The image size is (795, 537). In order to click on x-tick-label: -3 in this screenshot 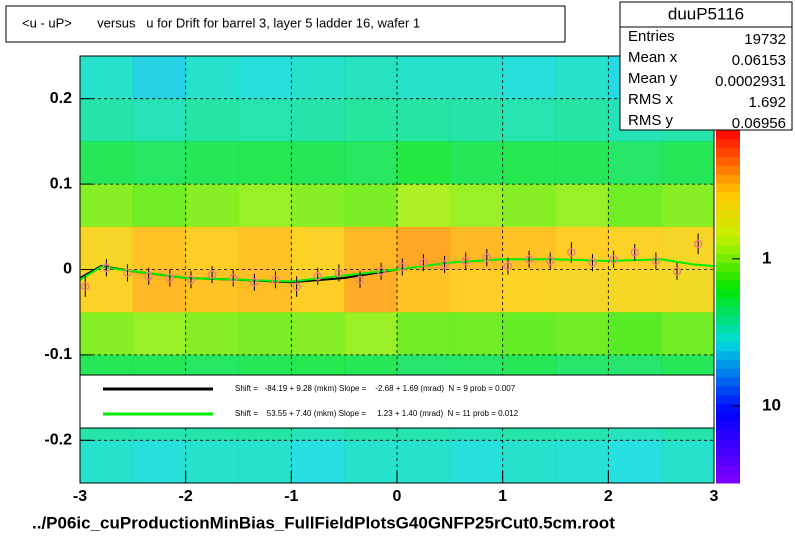, I will do `click(80, 496)`.